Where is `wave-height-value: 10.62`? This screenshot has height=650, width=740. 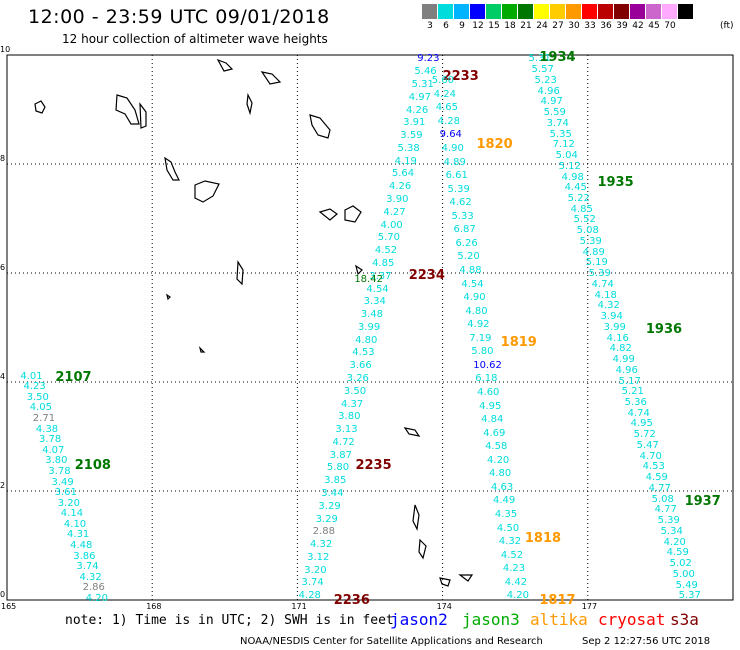 wave-height-value: 10.62 is located at coordinates (487, 365).